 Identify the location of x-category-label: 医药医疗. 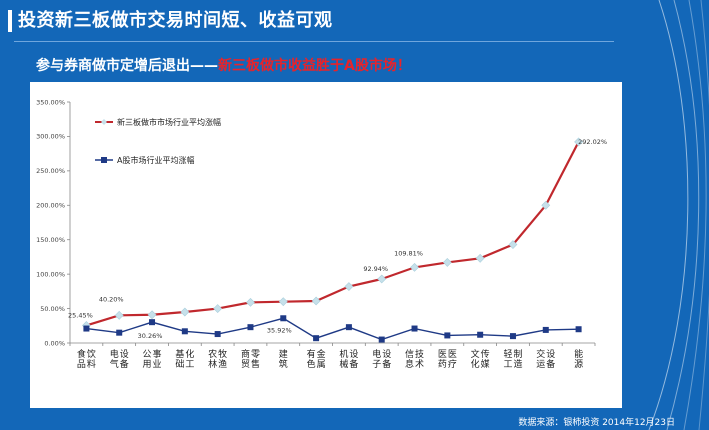
(447, 359).